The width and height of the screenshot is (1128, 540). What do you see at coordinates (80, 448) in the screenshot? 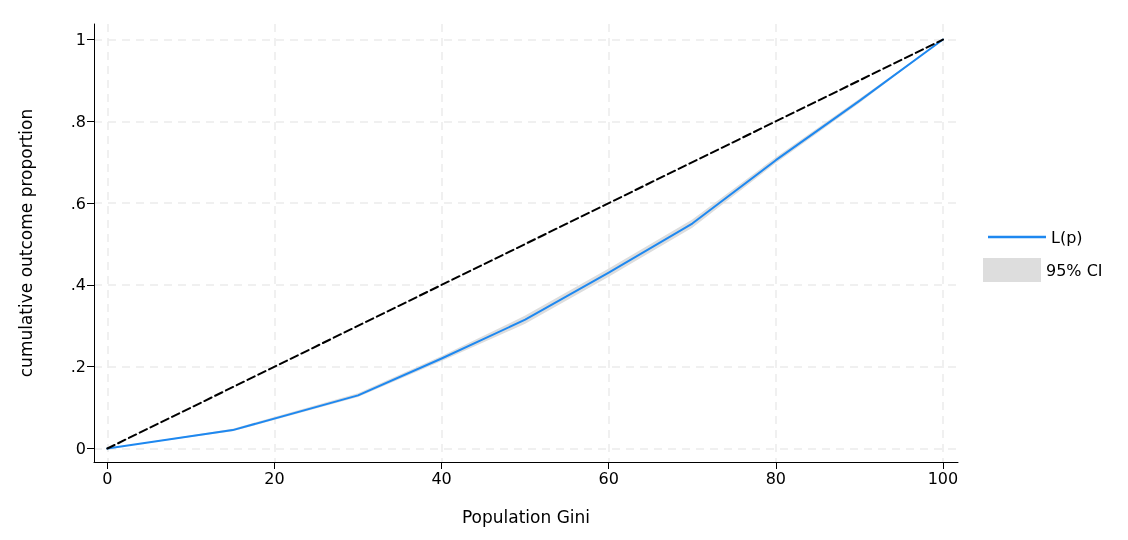
I see `y-tick-label: 0` at bounding box center [80, 448].